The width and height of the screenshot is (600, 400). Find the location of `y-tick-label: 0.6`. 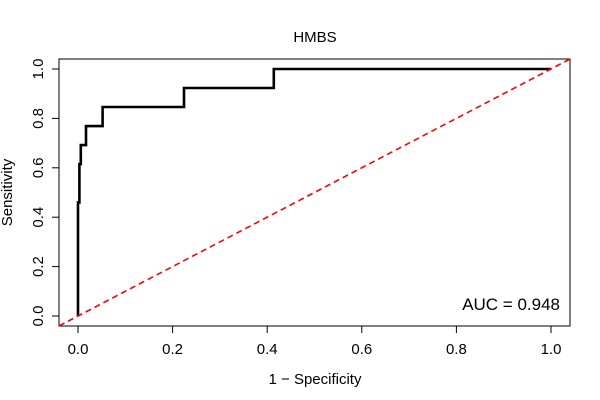

y-tick-label: 0.6 is located at coordinates (38, 167).